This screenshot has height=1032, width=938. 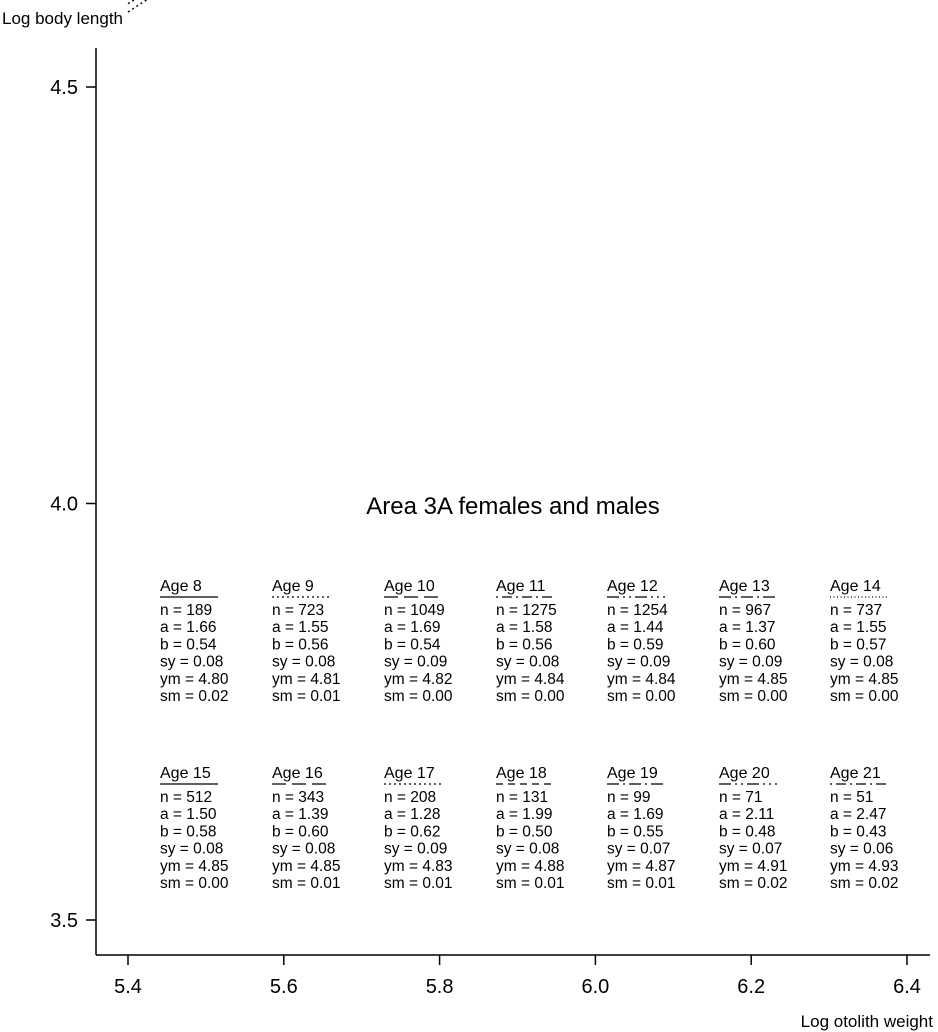 What do you see at coordinates (521, 773) in the screenshot?
I see `age-label: Age 18` at bounding box center [521, 773].